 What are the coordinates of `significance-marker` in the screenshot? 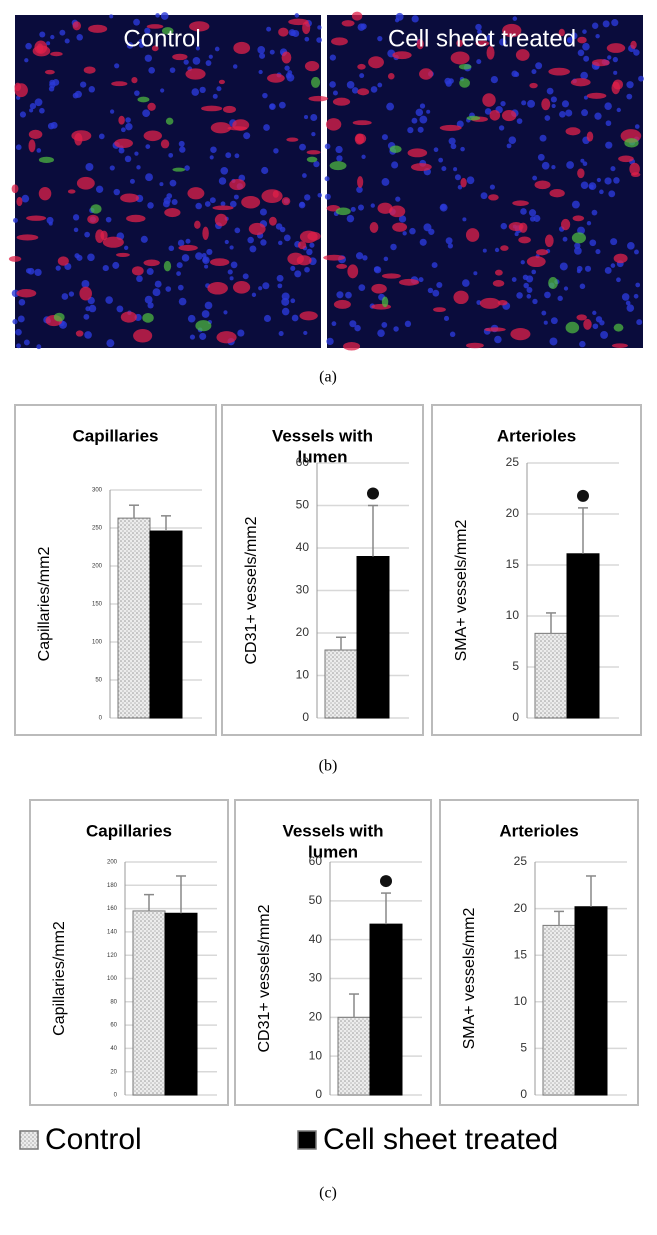 It's located at (583, 495).